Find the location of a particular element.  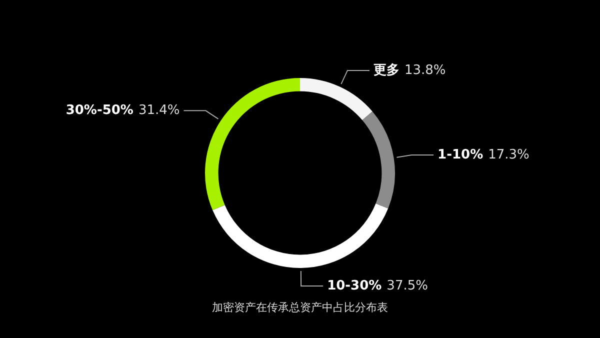

data-label: 37.5% is located at coordinates (407, 286).